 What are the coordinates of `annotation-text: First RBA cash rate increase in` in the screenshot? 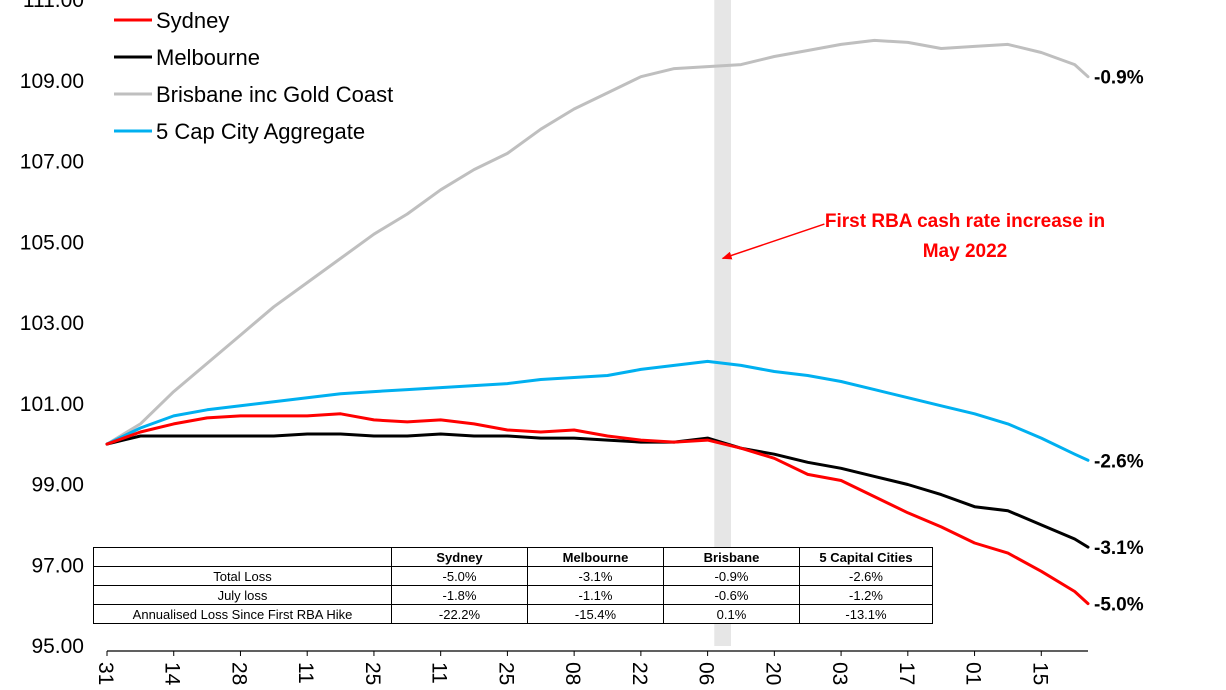 It's located at (965, 221).